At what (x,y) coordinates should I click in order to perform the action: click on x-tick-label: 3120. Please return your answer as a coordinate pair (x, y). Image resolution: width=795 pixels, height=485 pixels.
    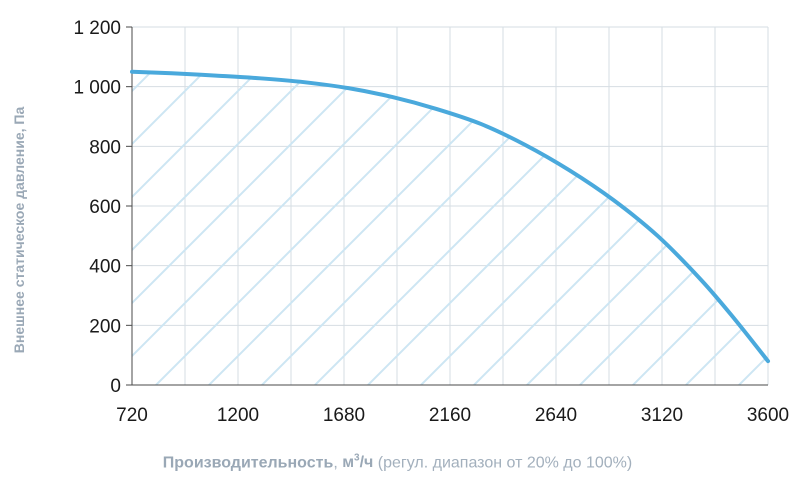
    Looking at the image, I should click on (662, 415).